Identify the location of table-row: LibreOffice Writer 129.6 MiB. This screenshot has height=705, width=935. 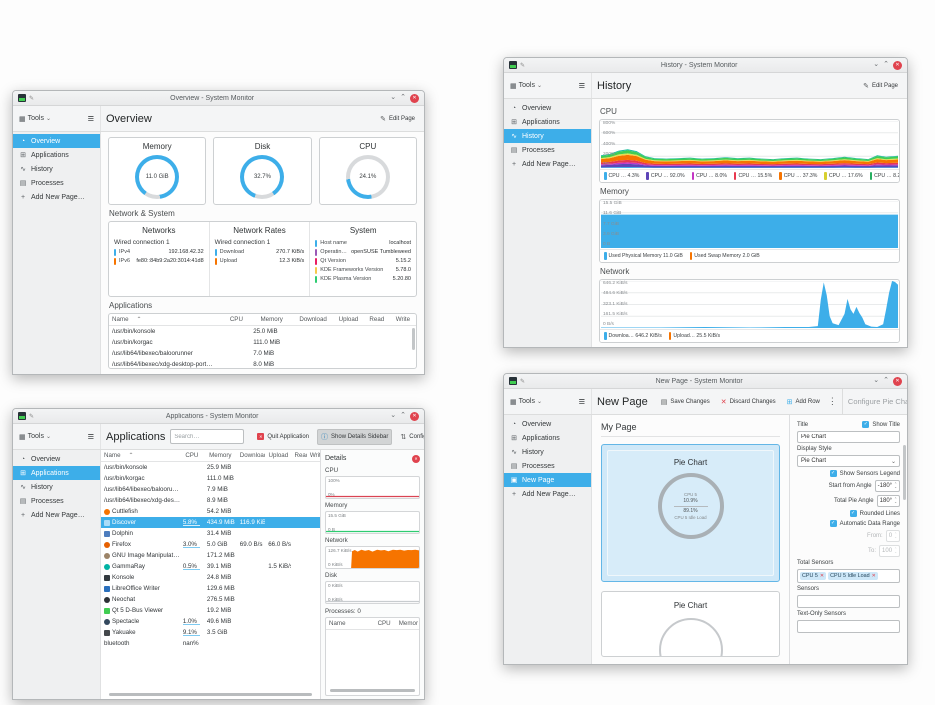
(210, 588).